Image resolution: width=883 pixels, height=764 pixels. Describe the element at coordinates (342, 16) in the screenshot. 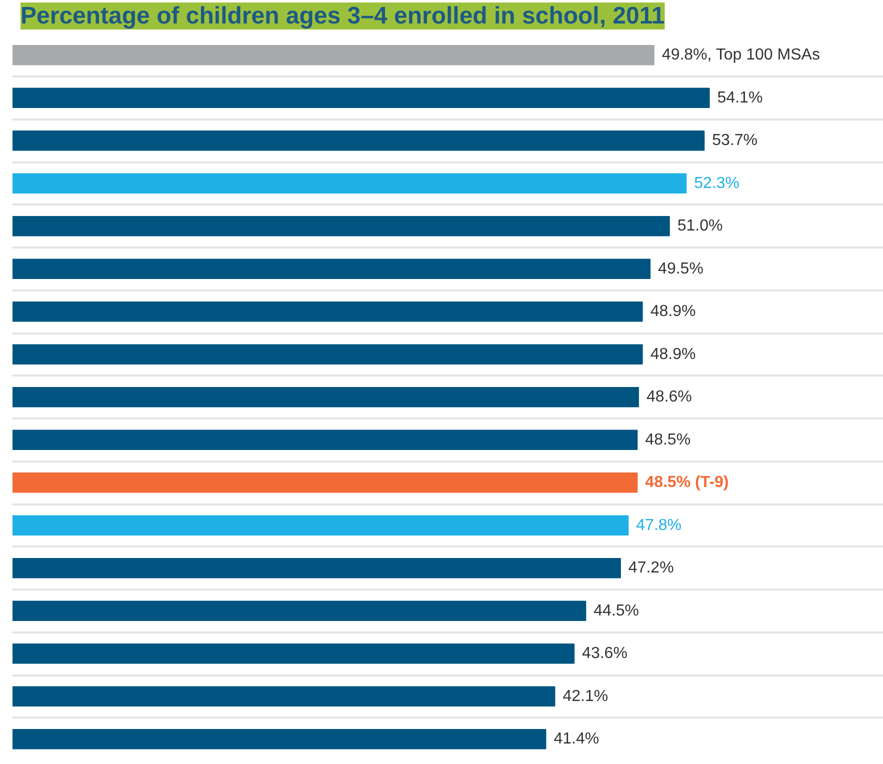

I see `chart-title: Percentage of children ages 3–4 enrolled in school, 2011` at that location.